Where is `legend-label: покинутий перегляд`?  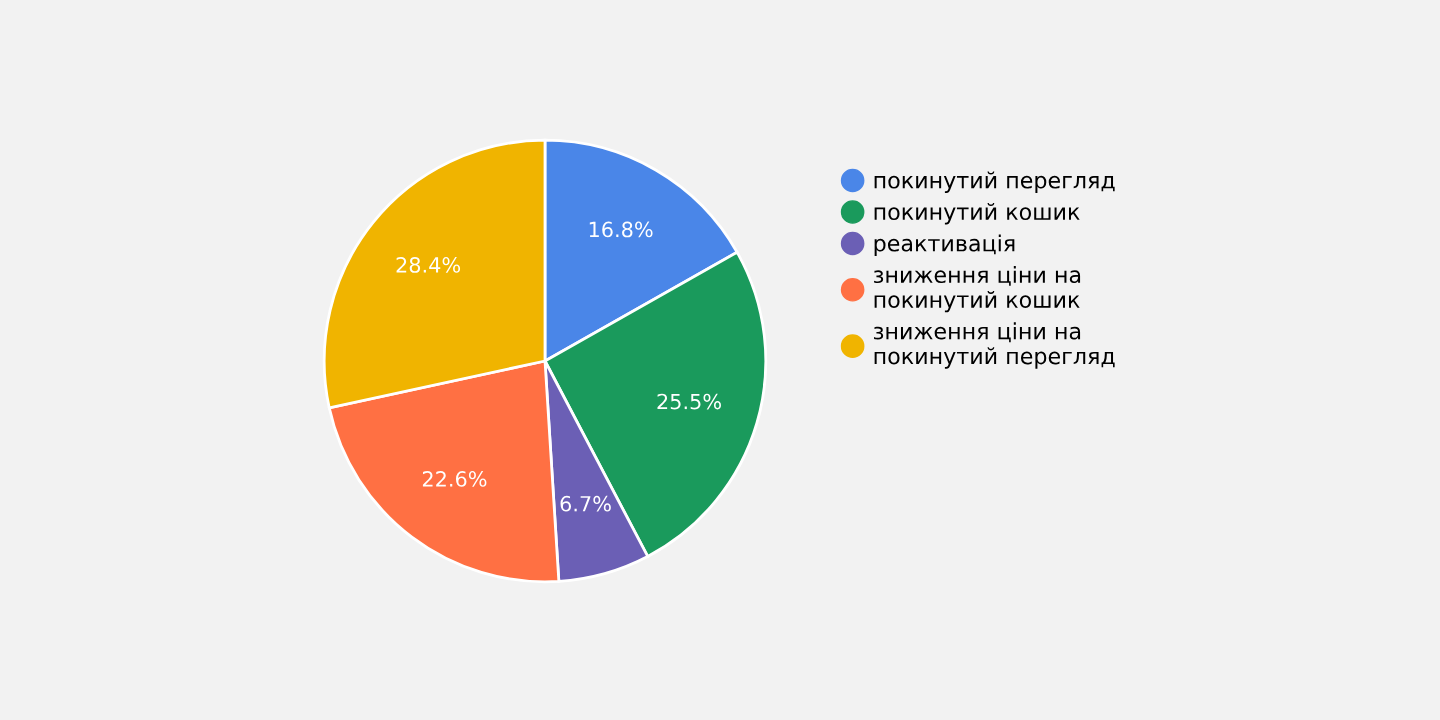
legend-label: покинутий перегляд is located at coordinates (994, 182).